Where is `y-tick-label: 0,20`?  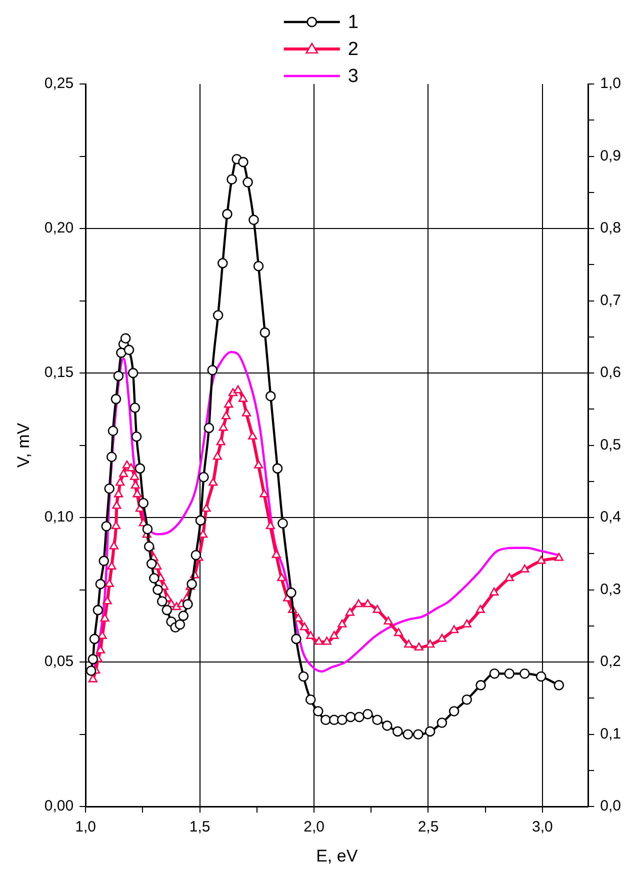
y-tick-label: 0,20 is located at coordinates (59, 228).